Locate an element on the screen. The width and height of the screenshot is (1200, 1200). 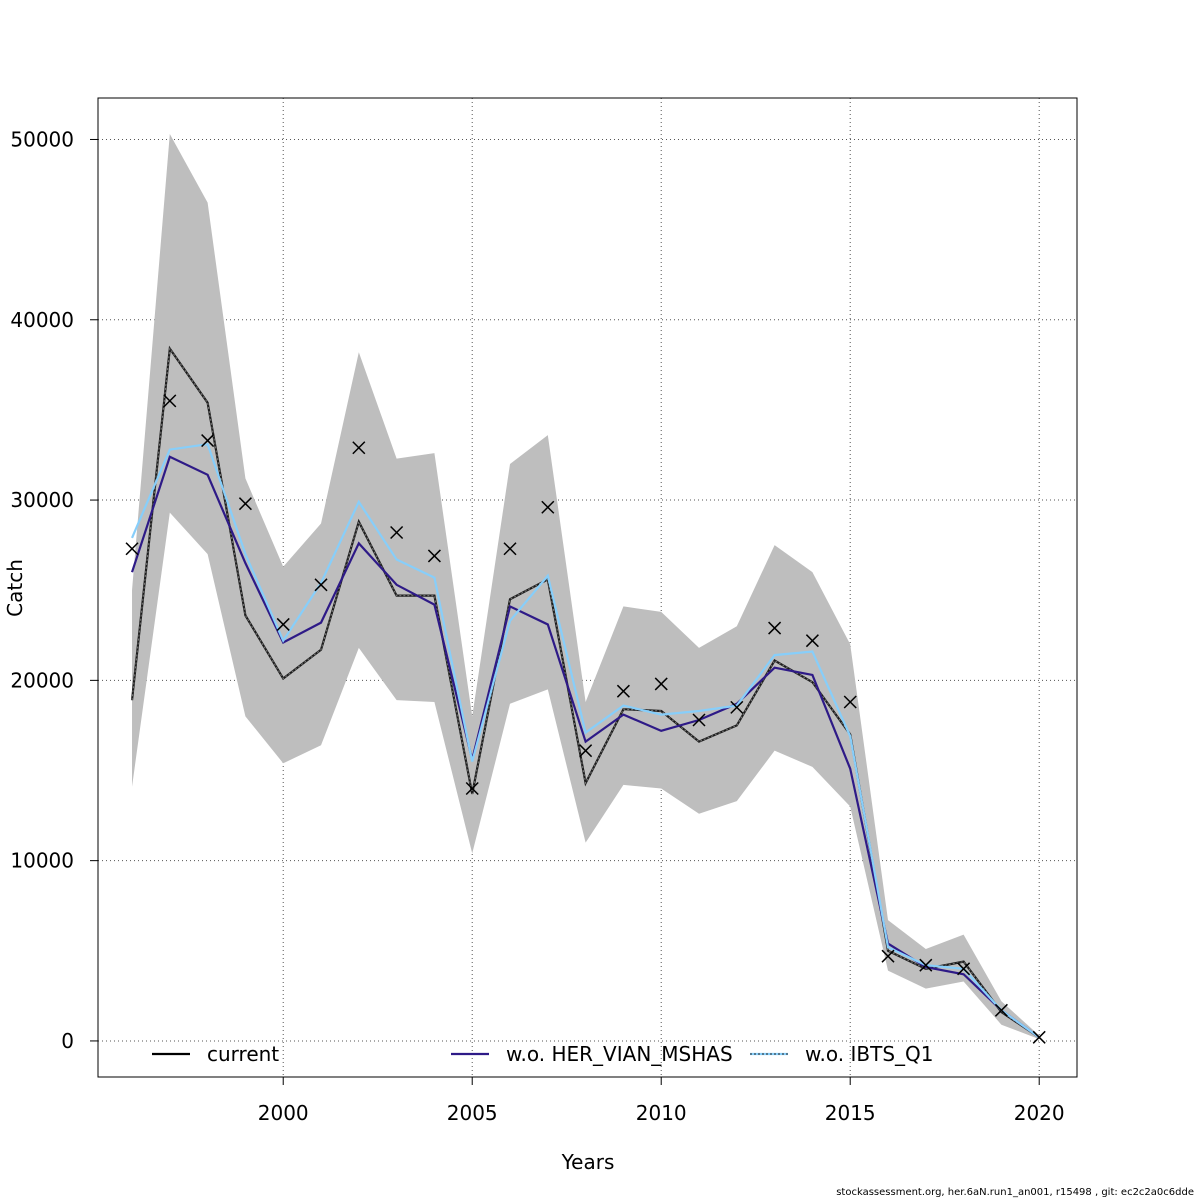
x-tick-label: 2010 is located at coordinates (661, 1113).